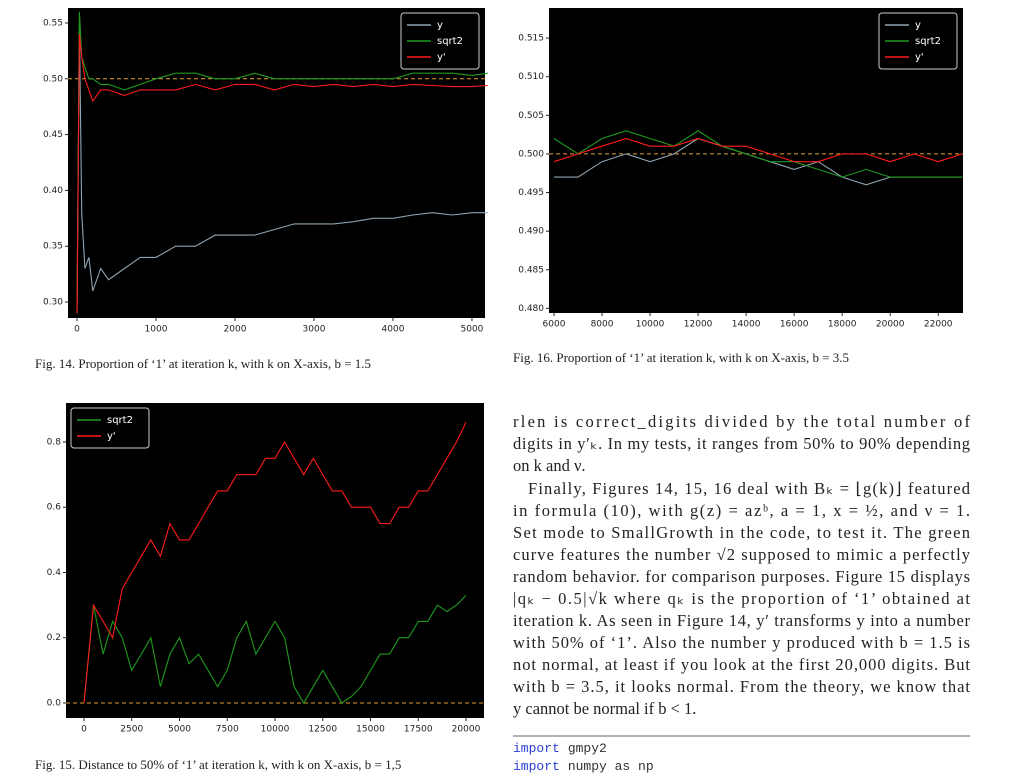 The width and height of the screenshot is (1024, 781). I want to click on y-tick-label: 0.35, so click(53, 247).